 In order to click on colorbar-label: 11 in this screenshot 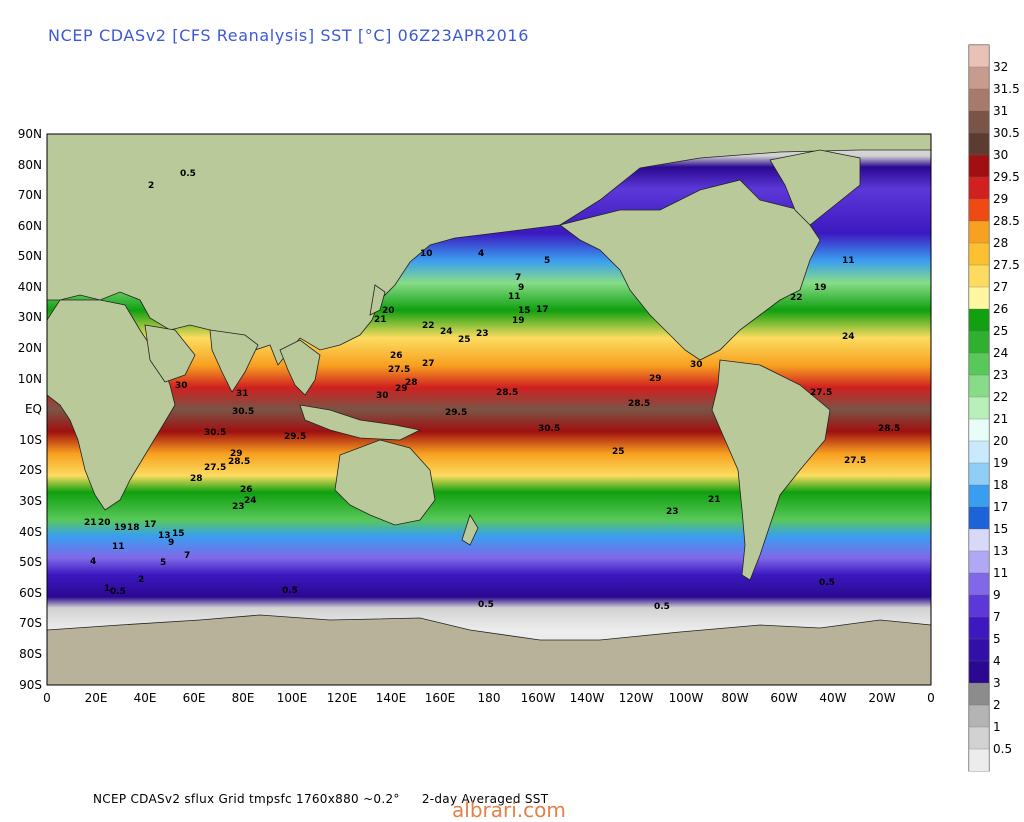, I will do `click(1000, 573)`.